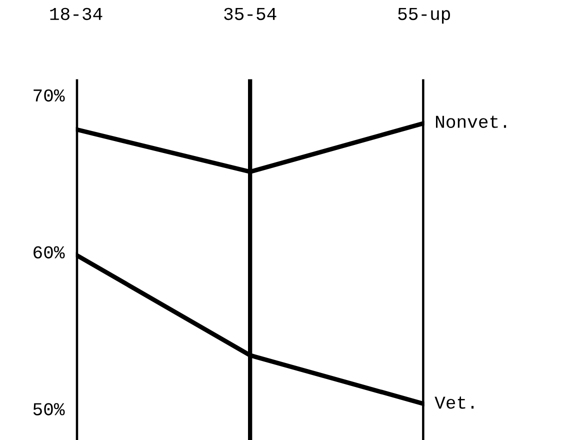  I want to click on series-label: Vet., so click(454, 402).